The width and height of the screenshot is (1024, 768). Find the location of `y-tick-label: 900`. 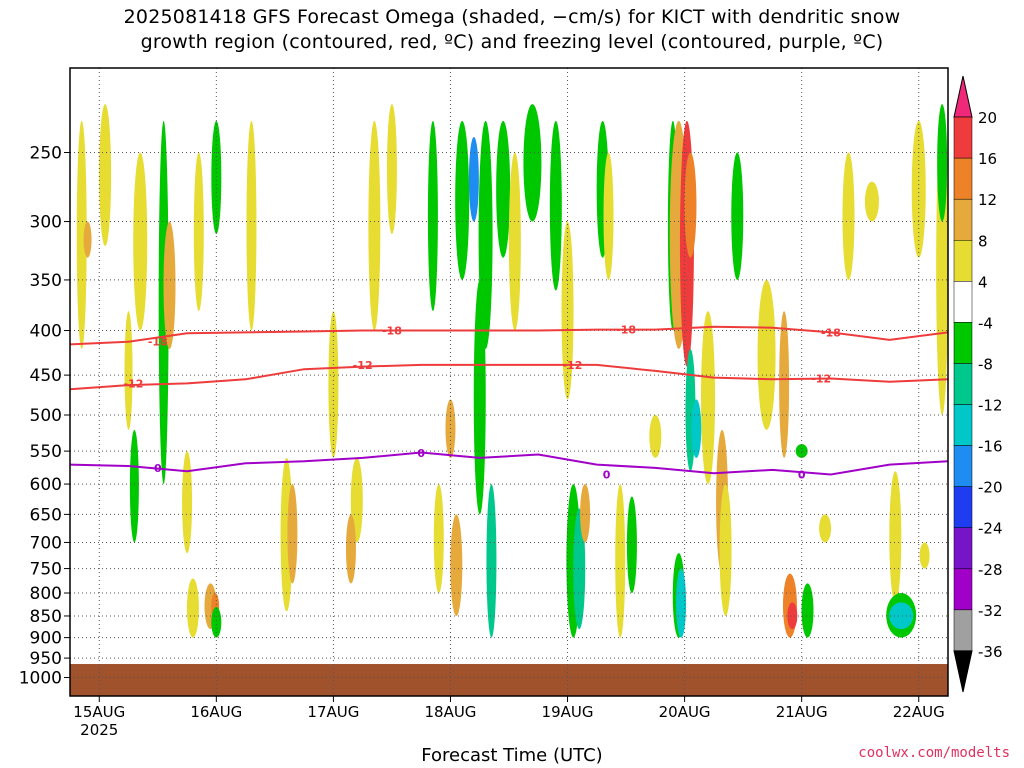

y-tick-label: 900 is located at coordinates (46, 639).